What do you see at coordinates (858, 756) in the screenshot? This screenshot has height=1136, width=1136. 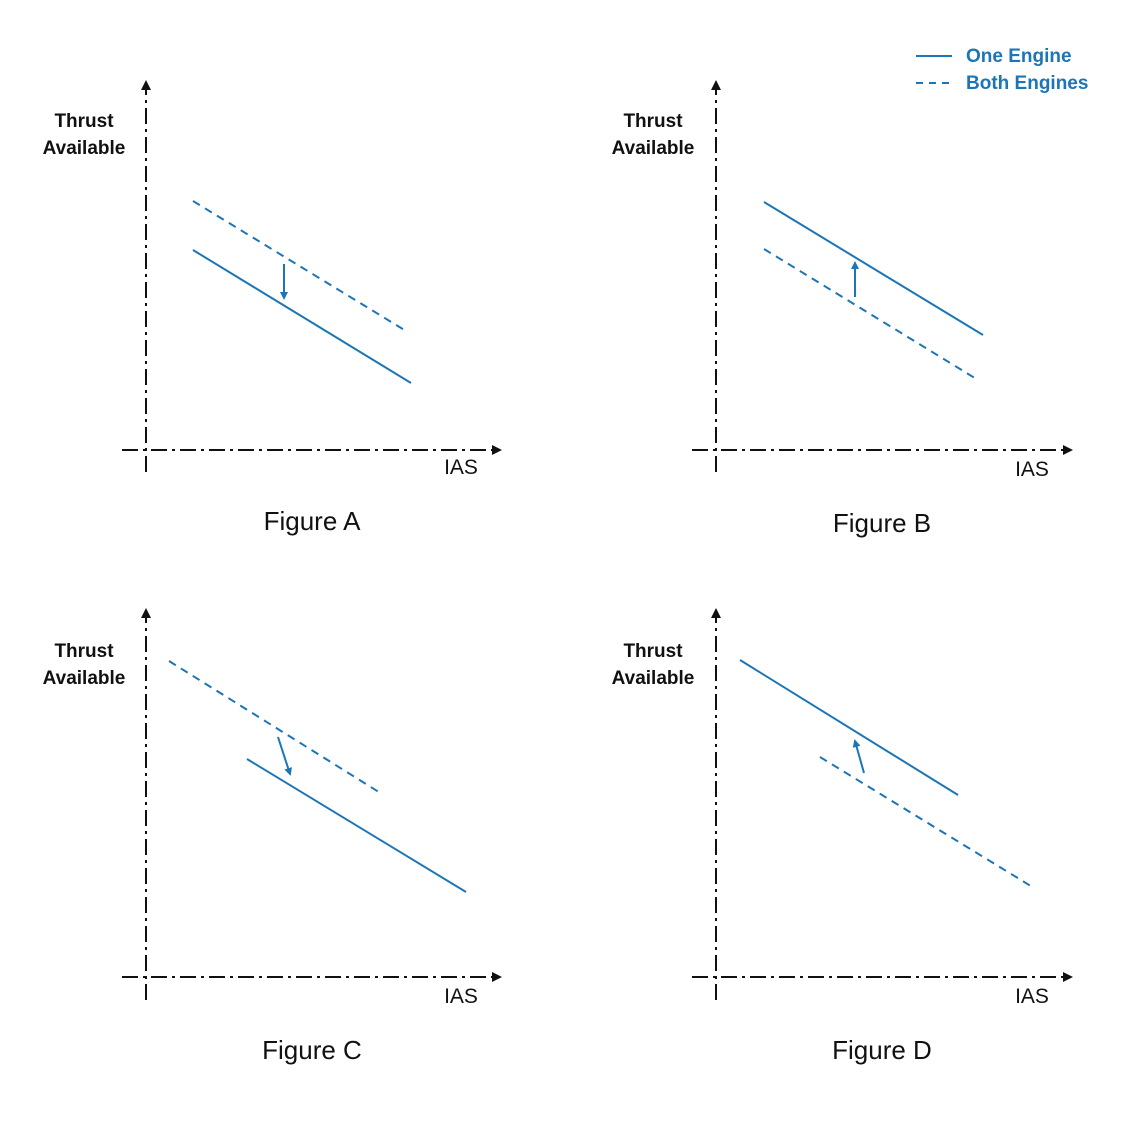 I see `shift-arrow-up` at bounding box center [858, 756].